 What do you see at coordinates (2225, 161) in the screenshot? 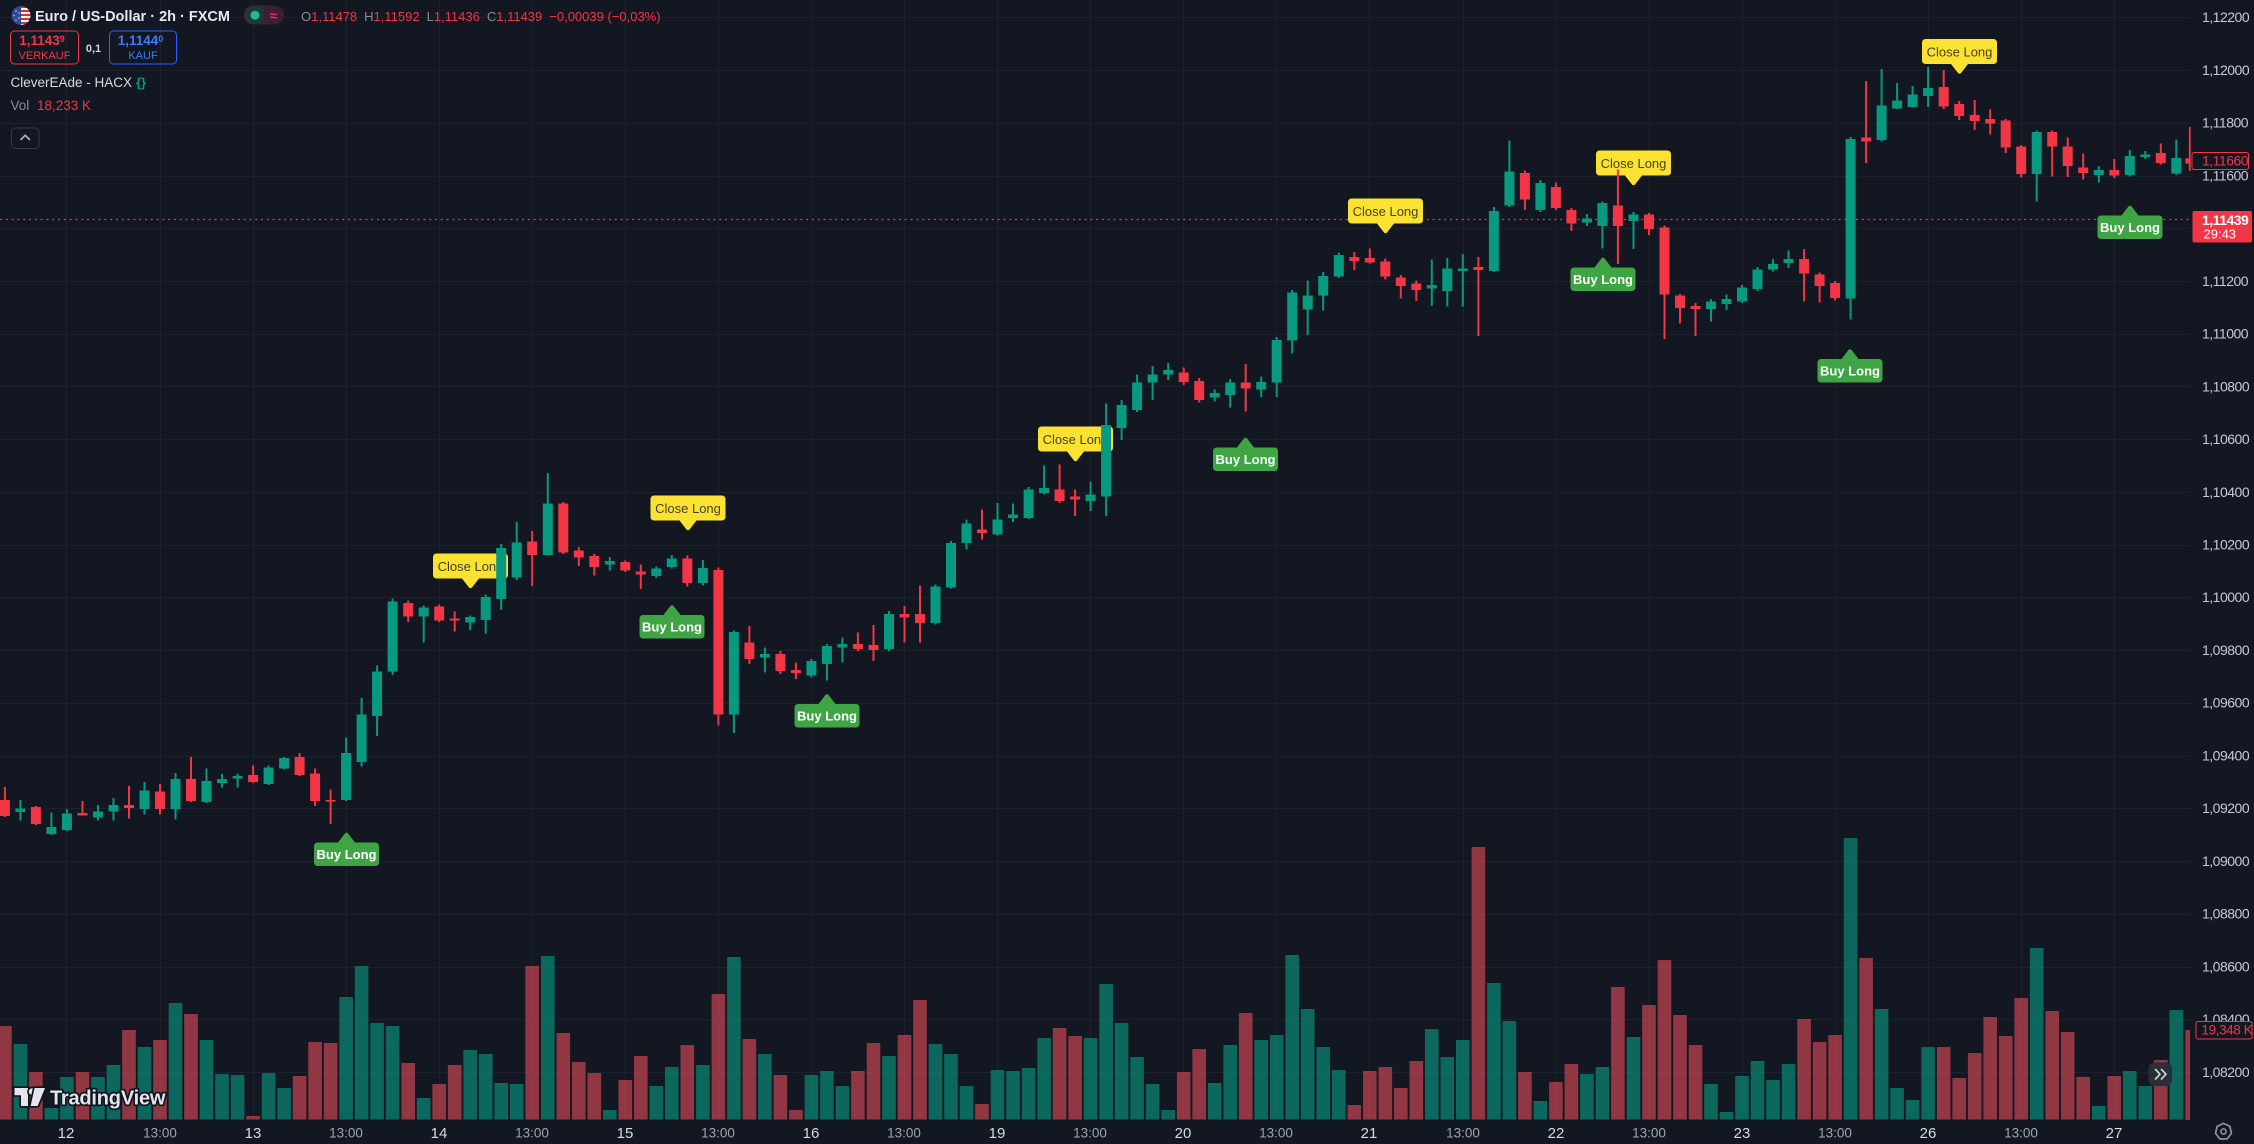
I see `svg-text: 1,11660` at bounding box center [2225, 161].